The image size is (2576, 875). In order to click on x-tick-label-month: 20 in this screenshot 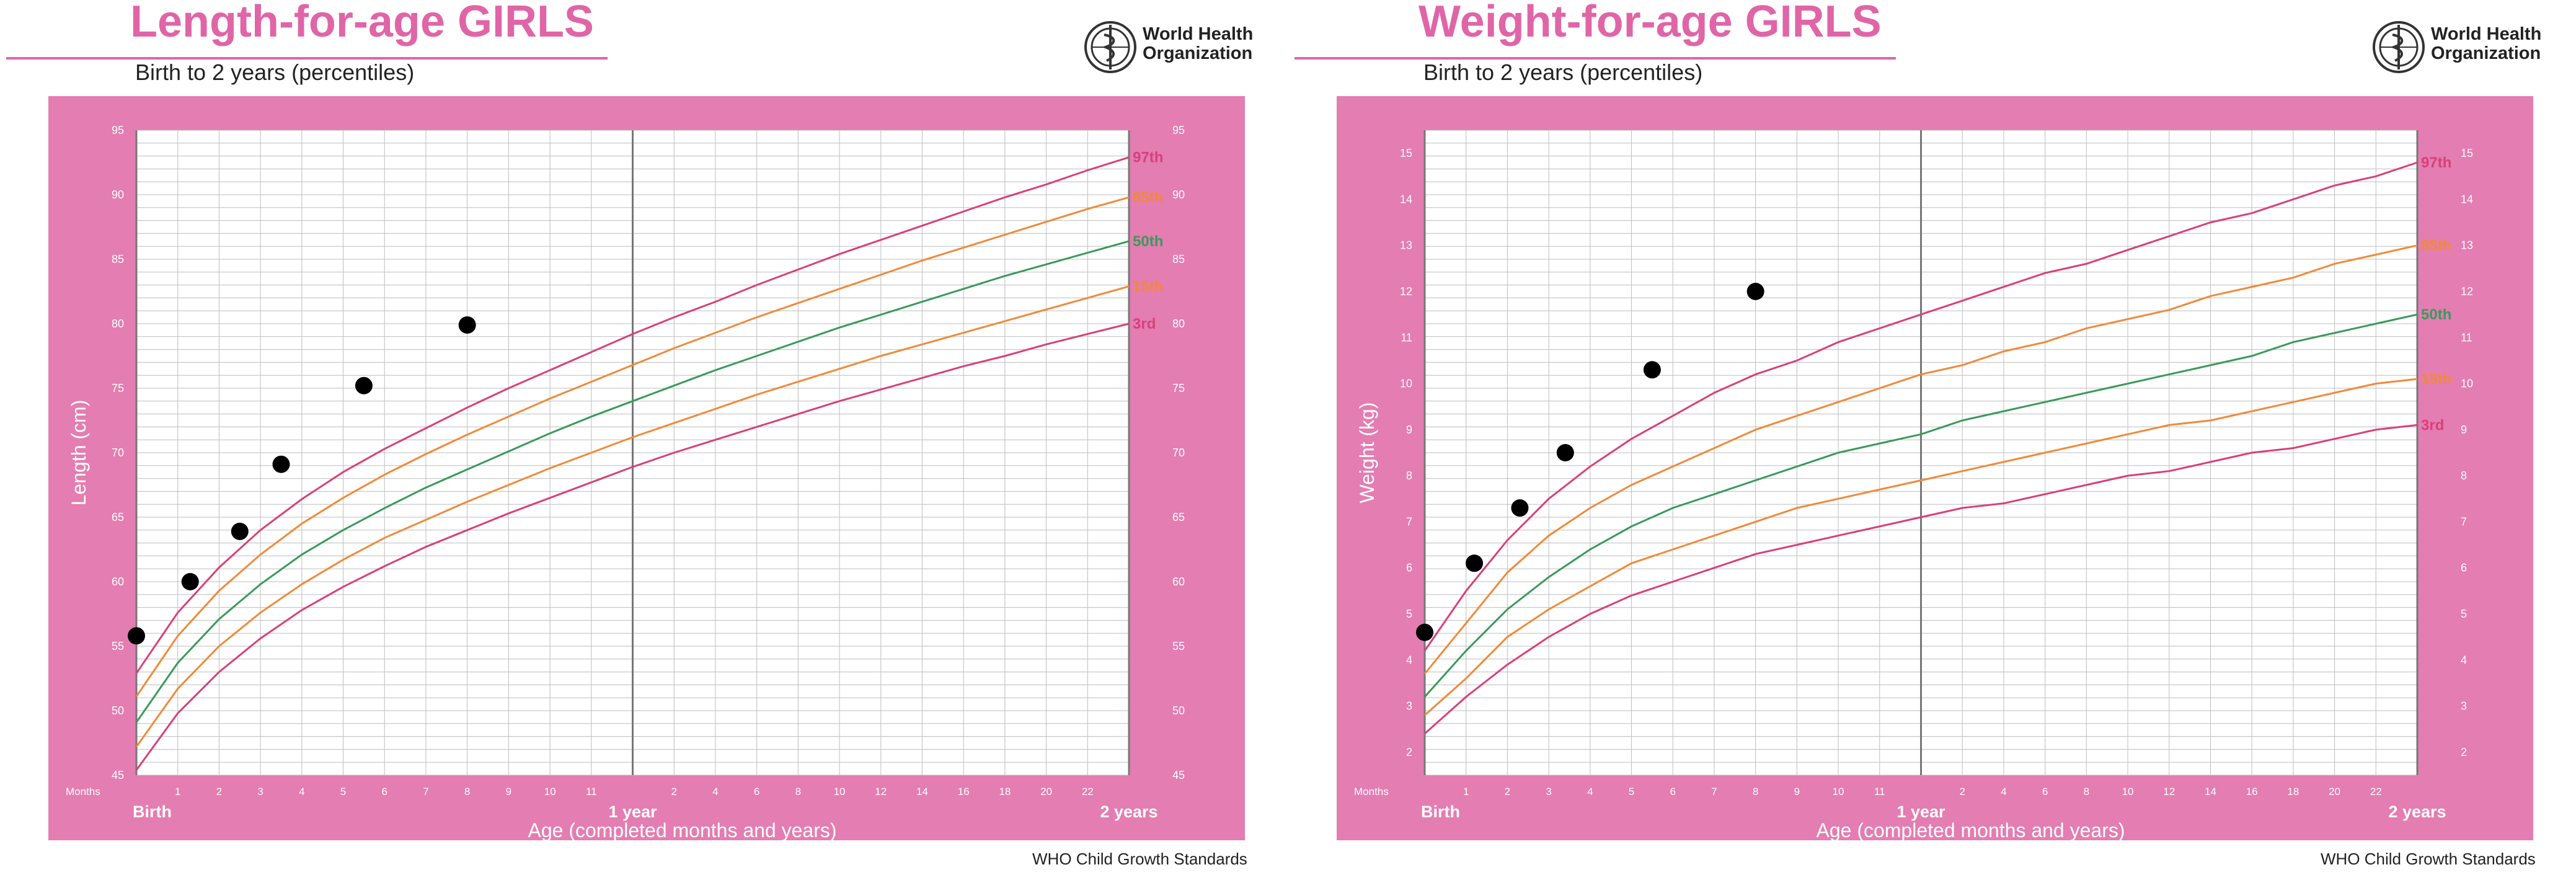, I will do `click(1046, 792)`.